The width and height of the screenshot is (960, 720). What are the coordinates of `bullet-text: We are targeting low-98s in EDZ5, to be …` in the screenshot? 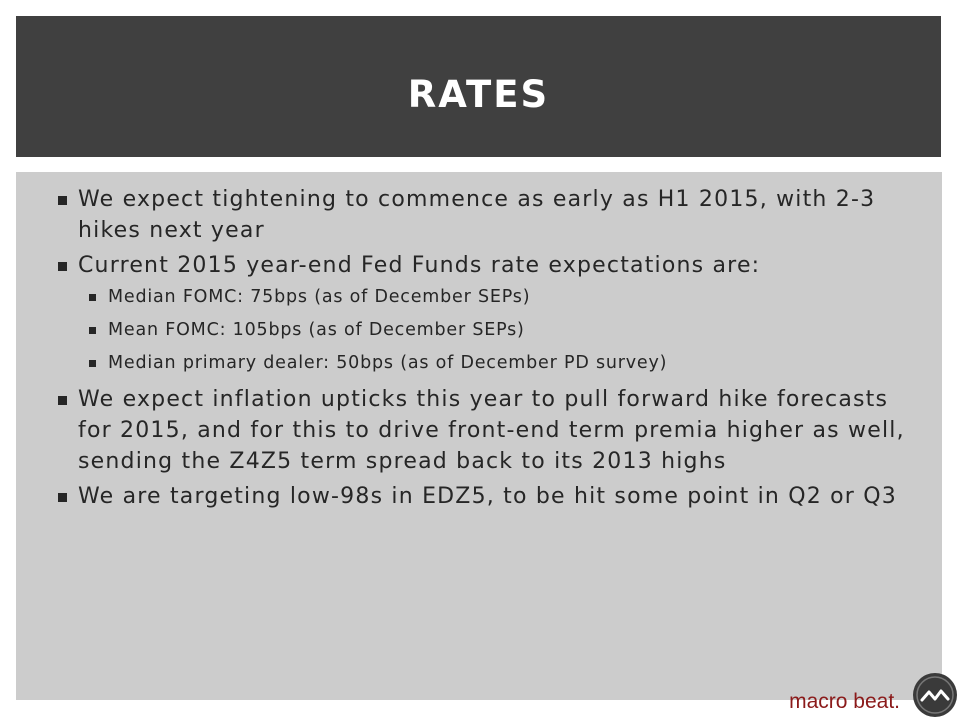 It's located at (487, 496).